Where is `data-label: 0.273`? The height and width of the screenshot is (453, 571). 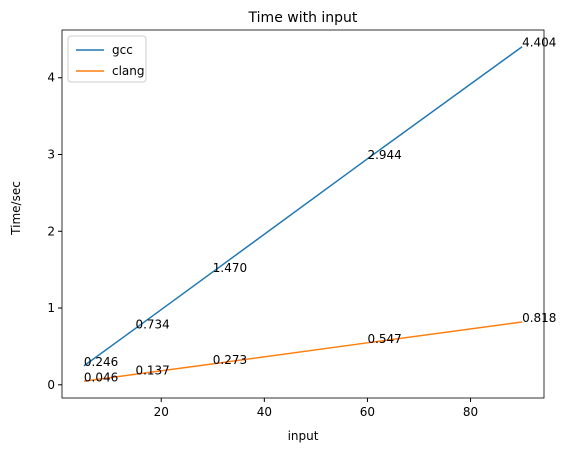
data-label: 0.273 is located at coordinates (230, 360).